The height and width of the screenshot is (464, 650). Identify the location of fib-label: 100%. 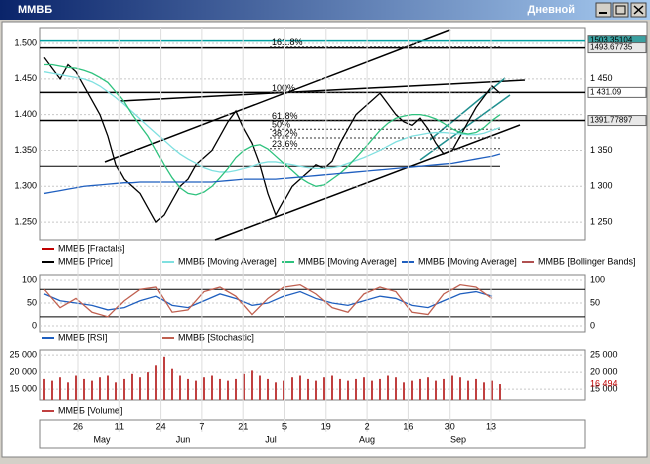
(283, 88).